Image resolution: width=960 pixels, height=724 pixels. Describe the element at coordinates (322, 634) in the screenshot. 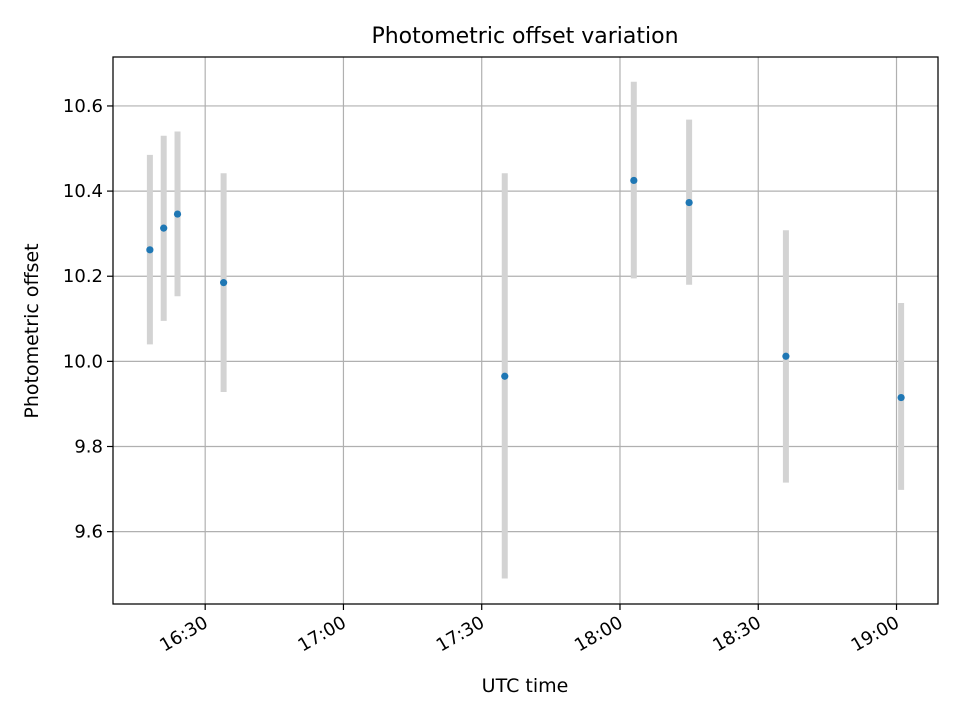

I see `x-tick-label: 17:00` at that location.